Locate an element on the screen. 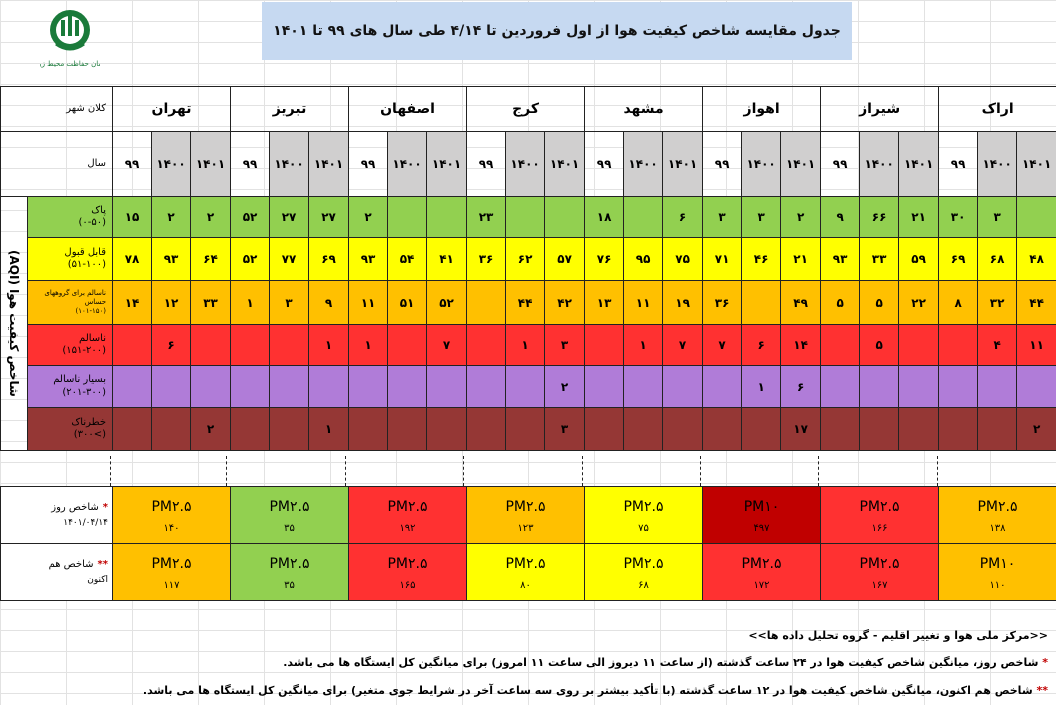 This screenshot has height=705, width=1056. pm-row-star: ** is located at coordinates (102, 564).